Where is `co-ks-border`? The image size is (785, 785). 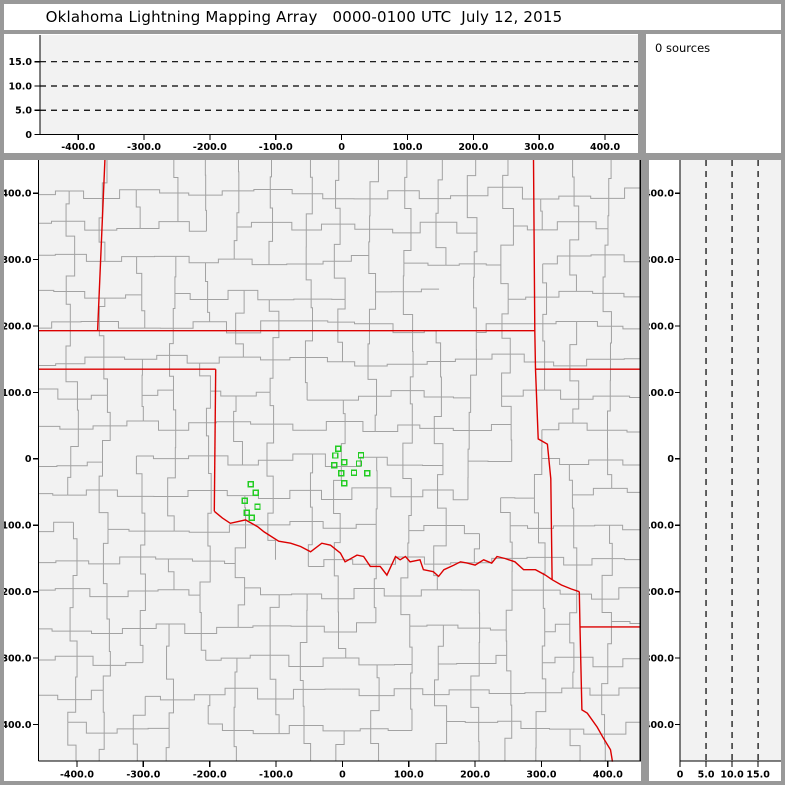 co-ks-border is located at coordinates (101, 245).